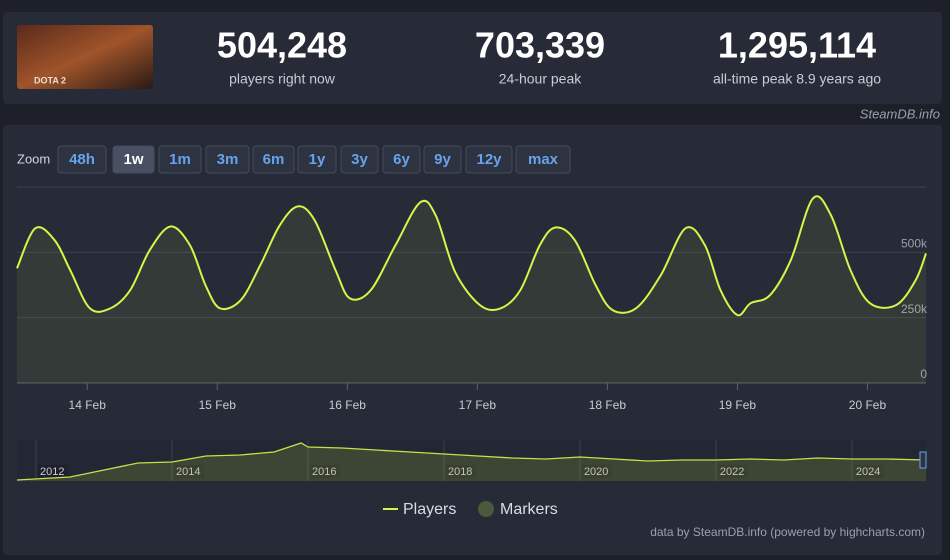  I want to click on stat-label: 24-hour peak, so click(541, 79).